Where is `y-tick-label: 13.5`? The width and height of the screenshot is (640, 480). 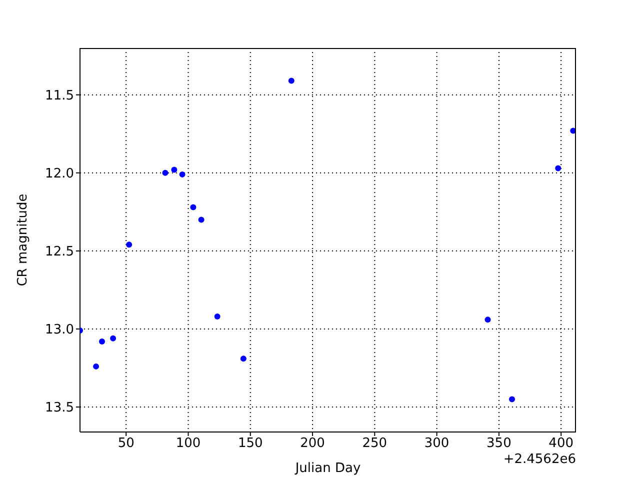
y-tick-label: 13.5 is located at coordinates (59, 408).